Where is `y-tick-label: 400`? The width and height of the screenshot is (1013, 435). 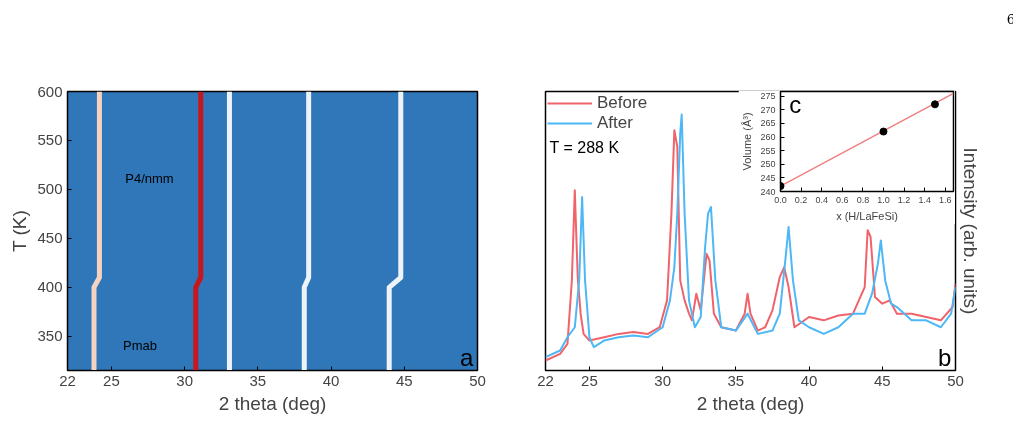 y-tick-label: 400 is located at coordinates (50, 287).